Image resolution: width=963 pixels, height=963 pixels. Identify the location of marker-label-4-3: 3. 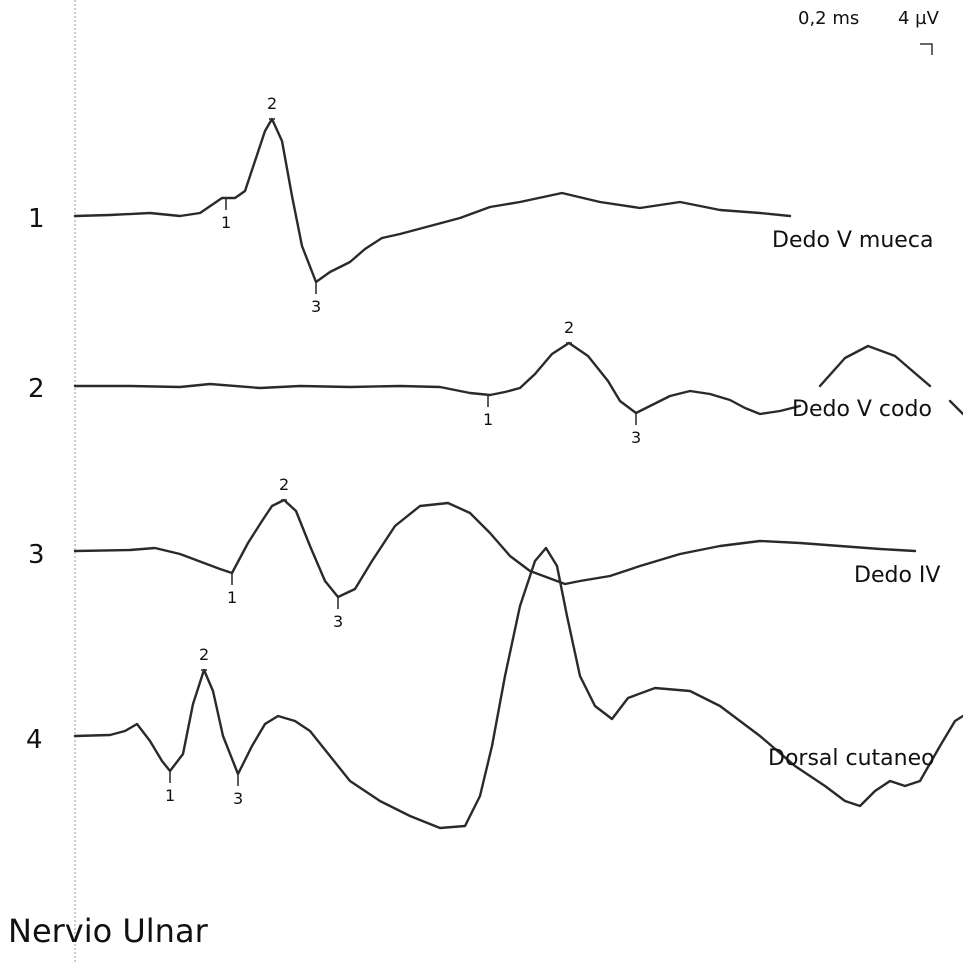
(238, 798).